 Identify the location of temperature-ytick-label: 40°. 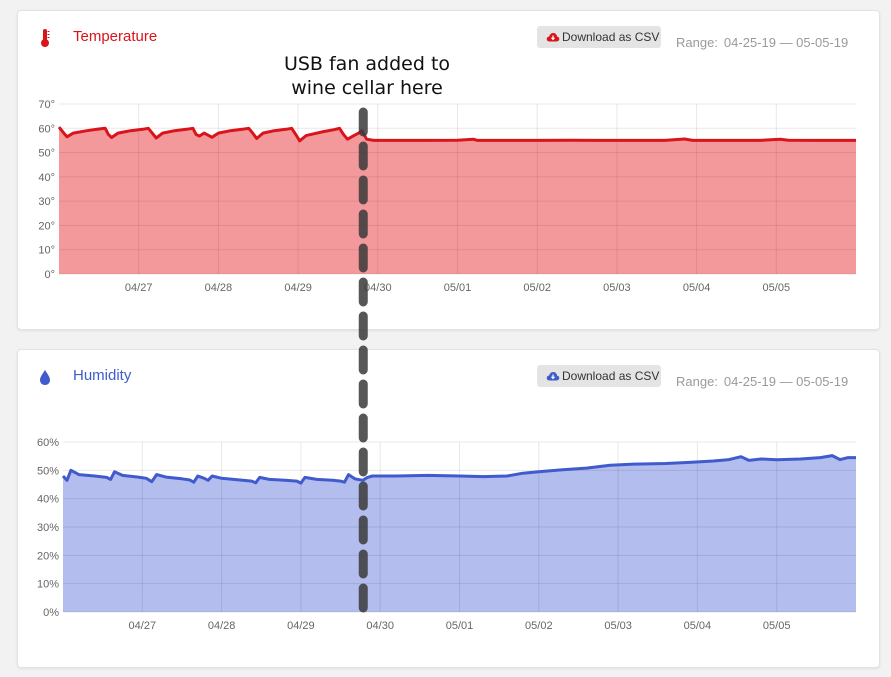
(46, 178).